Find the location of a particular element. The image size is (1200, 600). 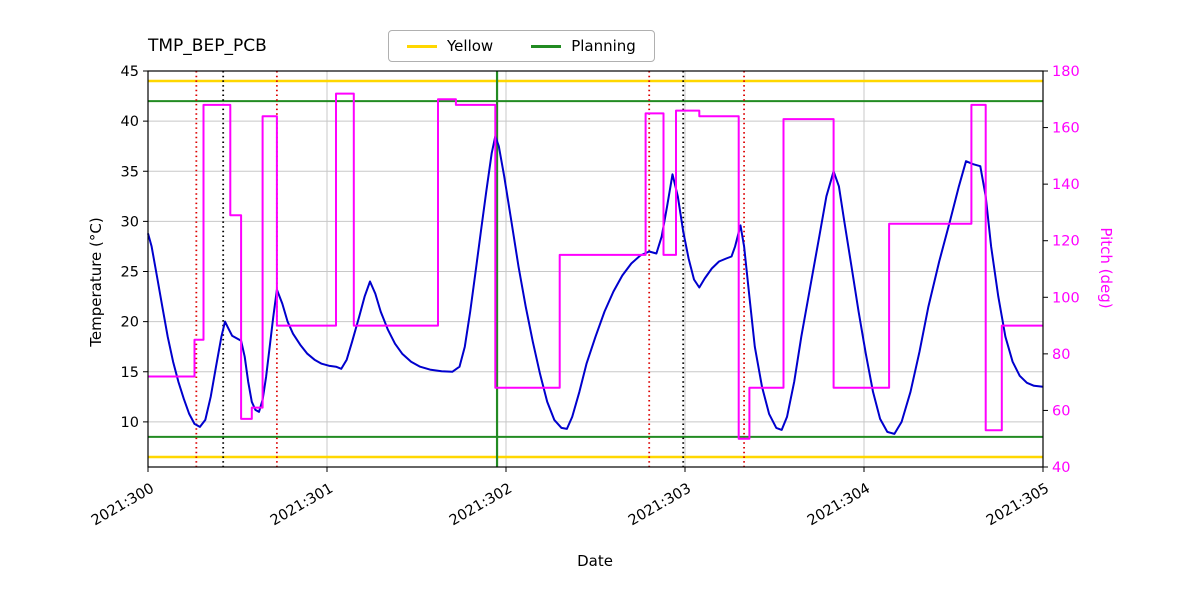

legend: Yellow Planning is located at coordinates (521, 46).